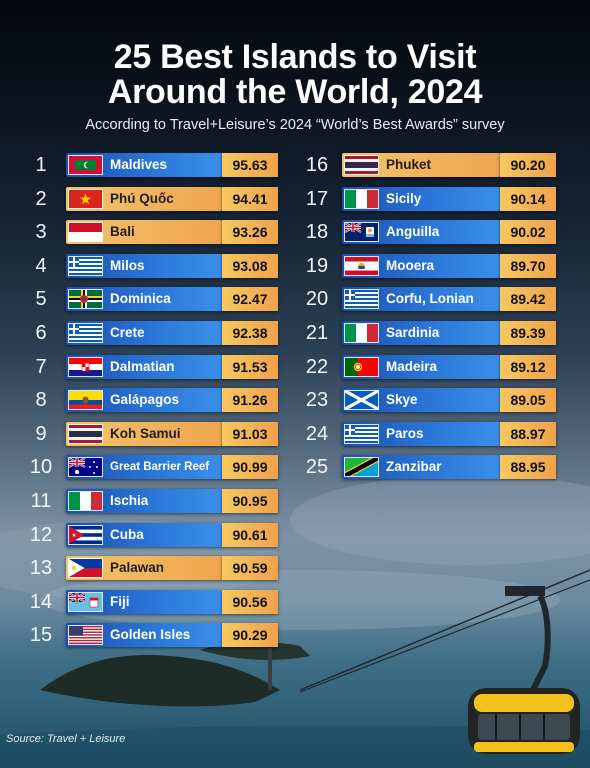 This screenshot has width=590, height=768. I want to click on island-name: Dalmatian, so click(142, 366).